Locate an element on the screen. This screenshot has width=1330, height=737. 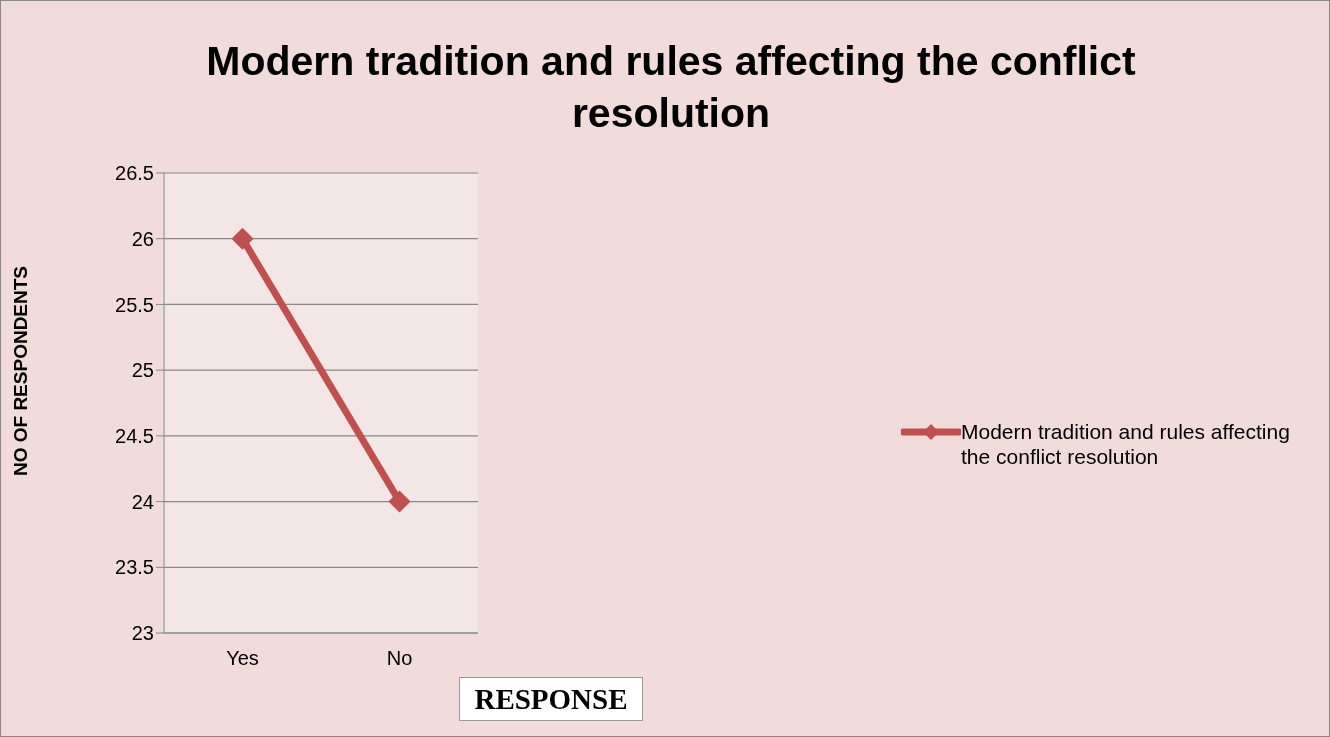
y-axis-title: NO OF RESPONDENTS is located at coordinates (21, 371).